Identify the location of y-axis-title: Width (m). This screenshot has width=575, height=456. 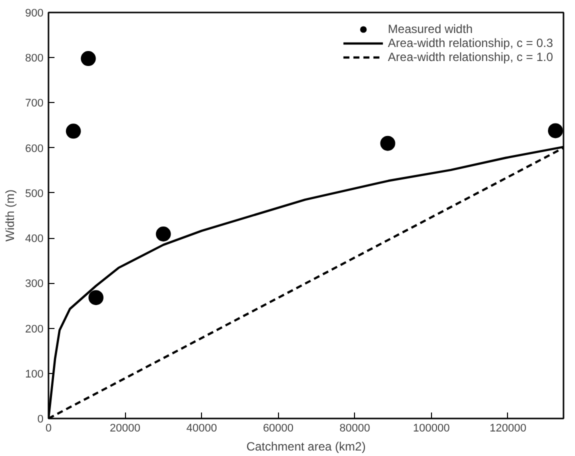
(10, 216).